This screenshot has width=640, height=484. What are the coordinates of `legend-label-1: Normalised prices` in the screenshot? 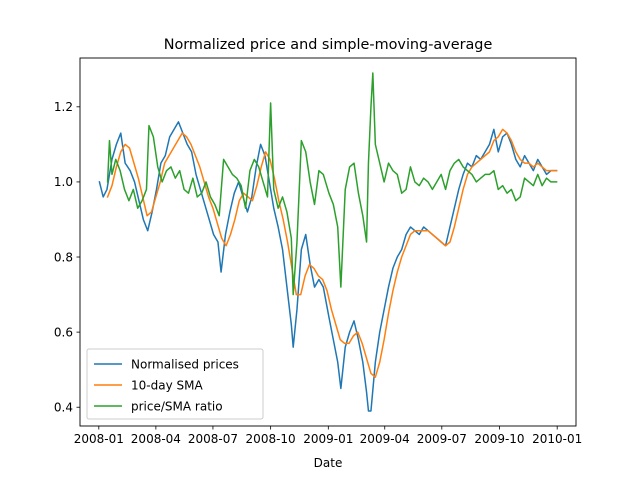 It's located at (185, 364).